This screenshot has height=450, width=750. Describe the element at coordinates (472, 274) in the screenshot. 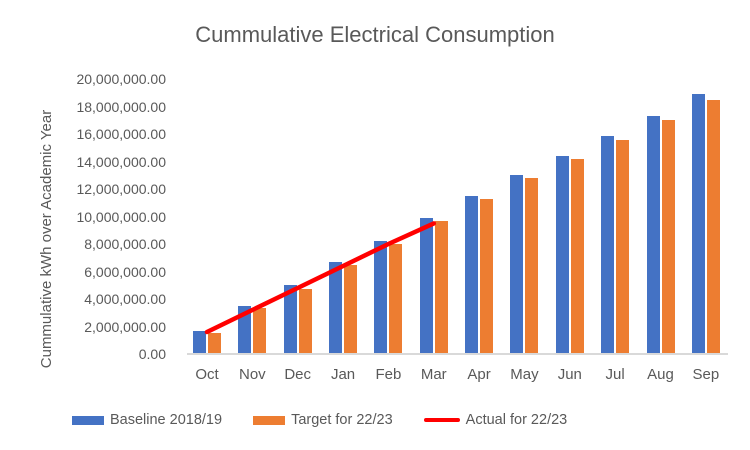

I see `bar-baseline-apr` at that location.